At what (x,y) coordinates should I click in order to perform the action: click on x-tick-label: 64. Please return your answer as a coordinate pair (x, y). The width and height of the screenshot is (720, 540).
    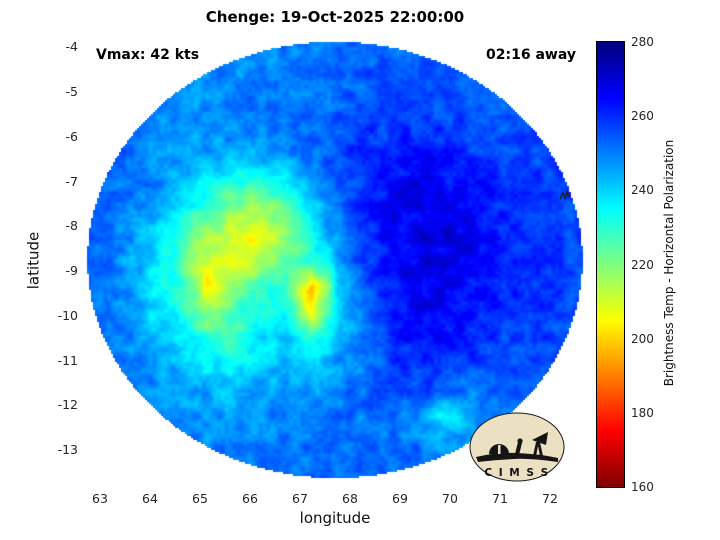
    Looking at the image, I should click on (150, 498).